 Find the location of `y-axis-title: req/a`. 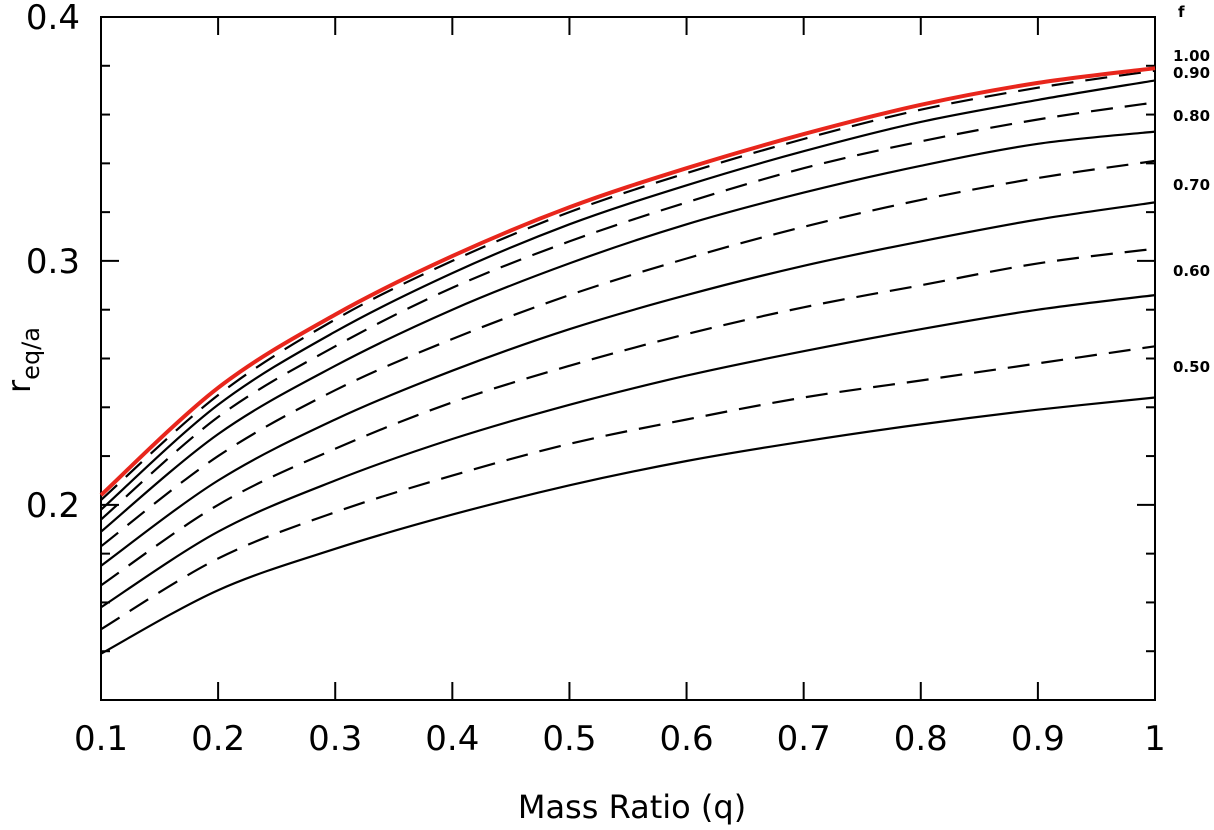

y-axis-title: req/a is located at coordinates (22, 360).